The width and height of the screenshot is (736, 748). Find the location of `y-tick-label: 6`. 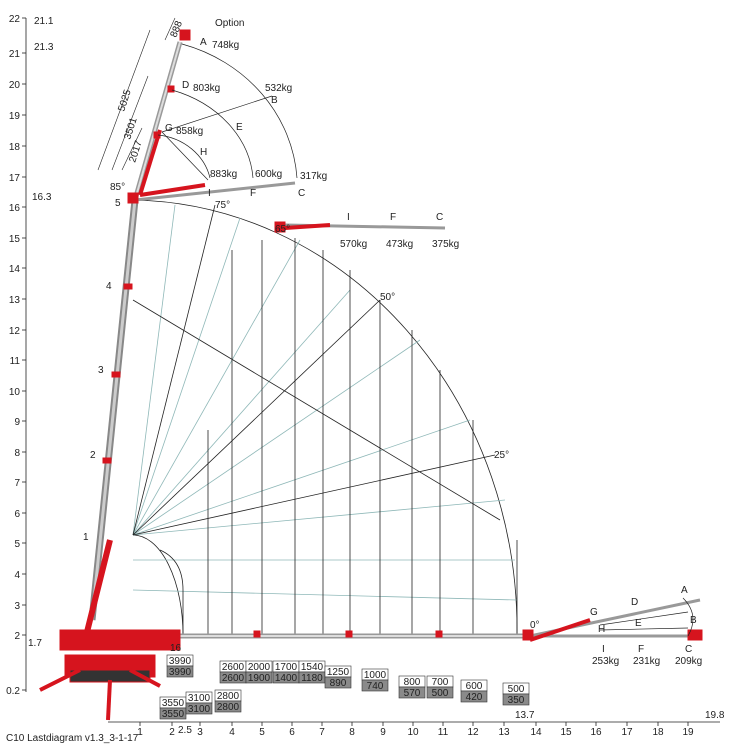

y-tick-label: 6 is located at coordinates (17, 514).